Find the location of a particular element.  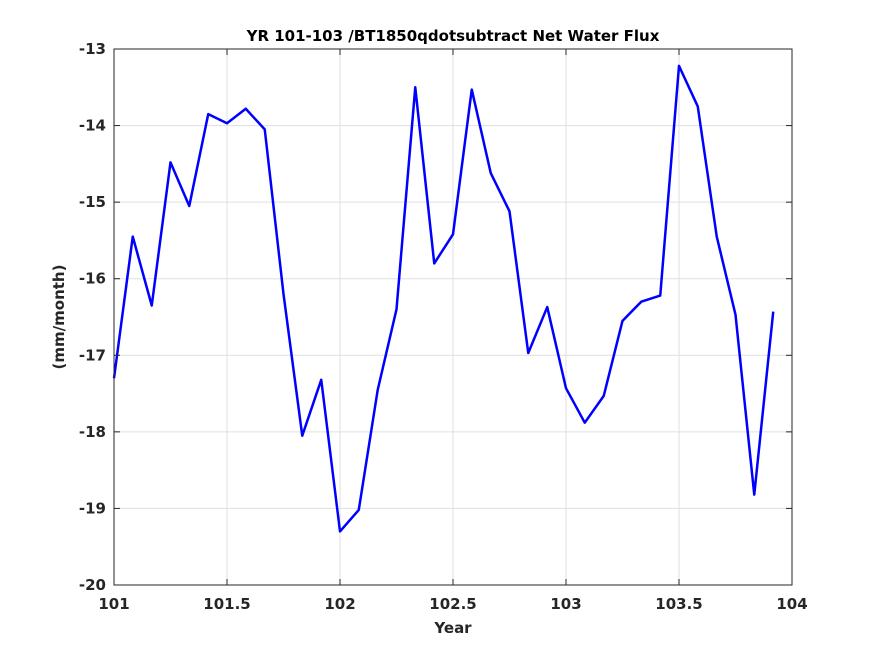

x-tick-label: 103 is located at coordinates (565, 604).